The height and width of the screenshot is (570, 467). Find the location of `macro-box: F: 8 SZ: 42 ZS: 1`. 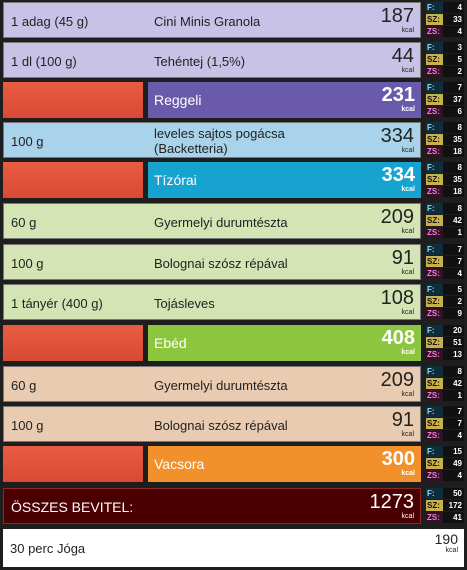

macro-box: F: 8 SZ: 42 ZS: 1 is located at coordinates (444, 384).